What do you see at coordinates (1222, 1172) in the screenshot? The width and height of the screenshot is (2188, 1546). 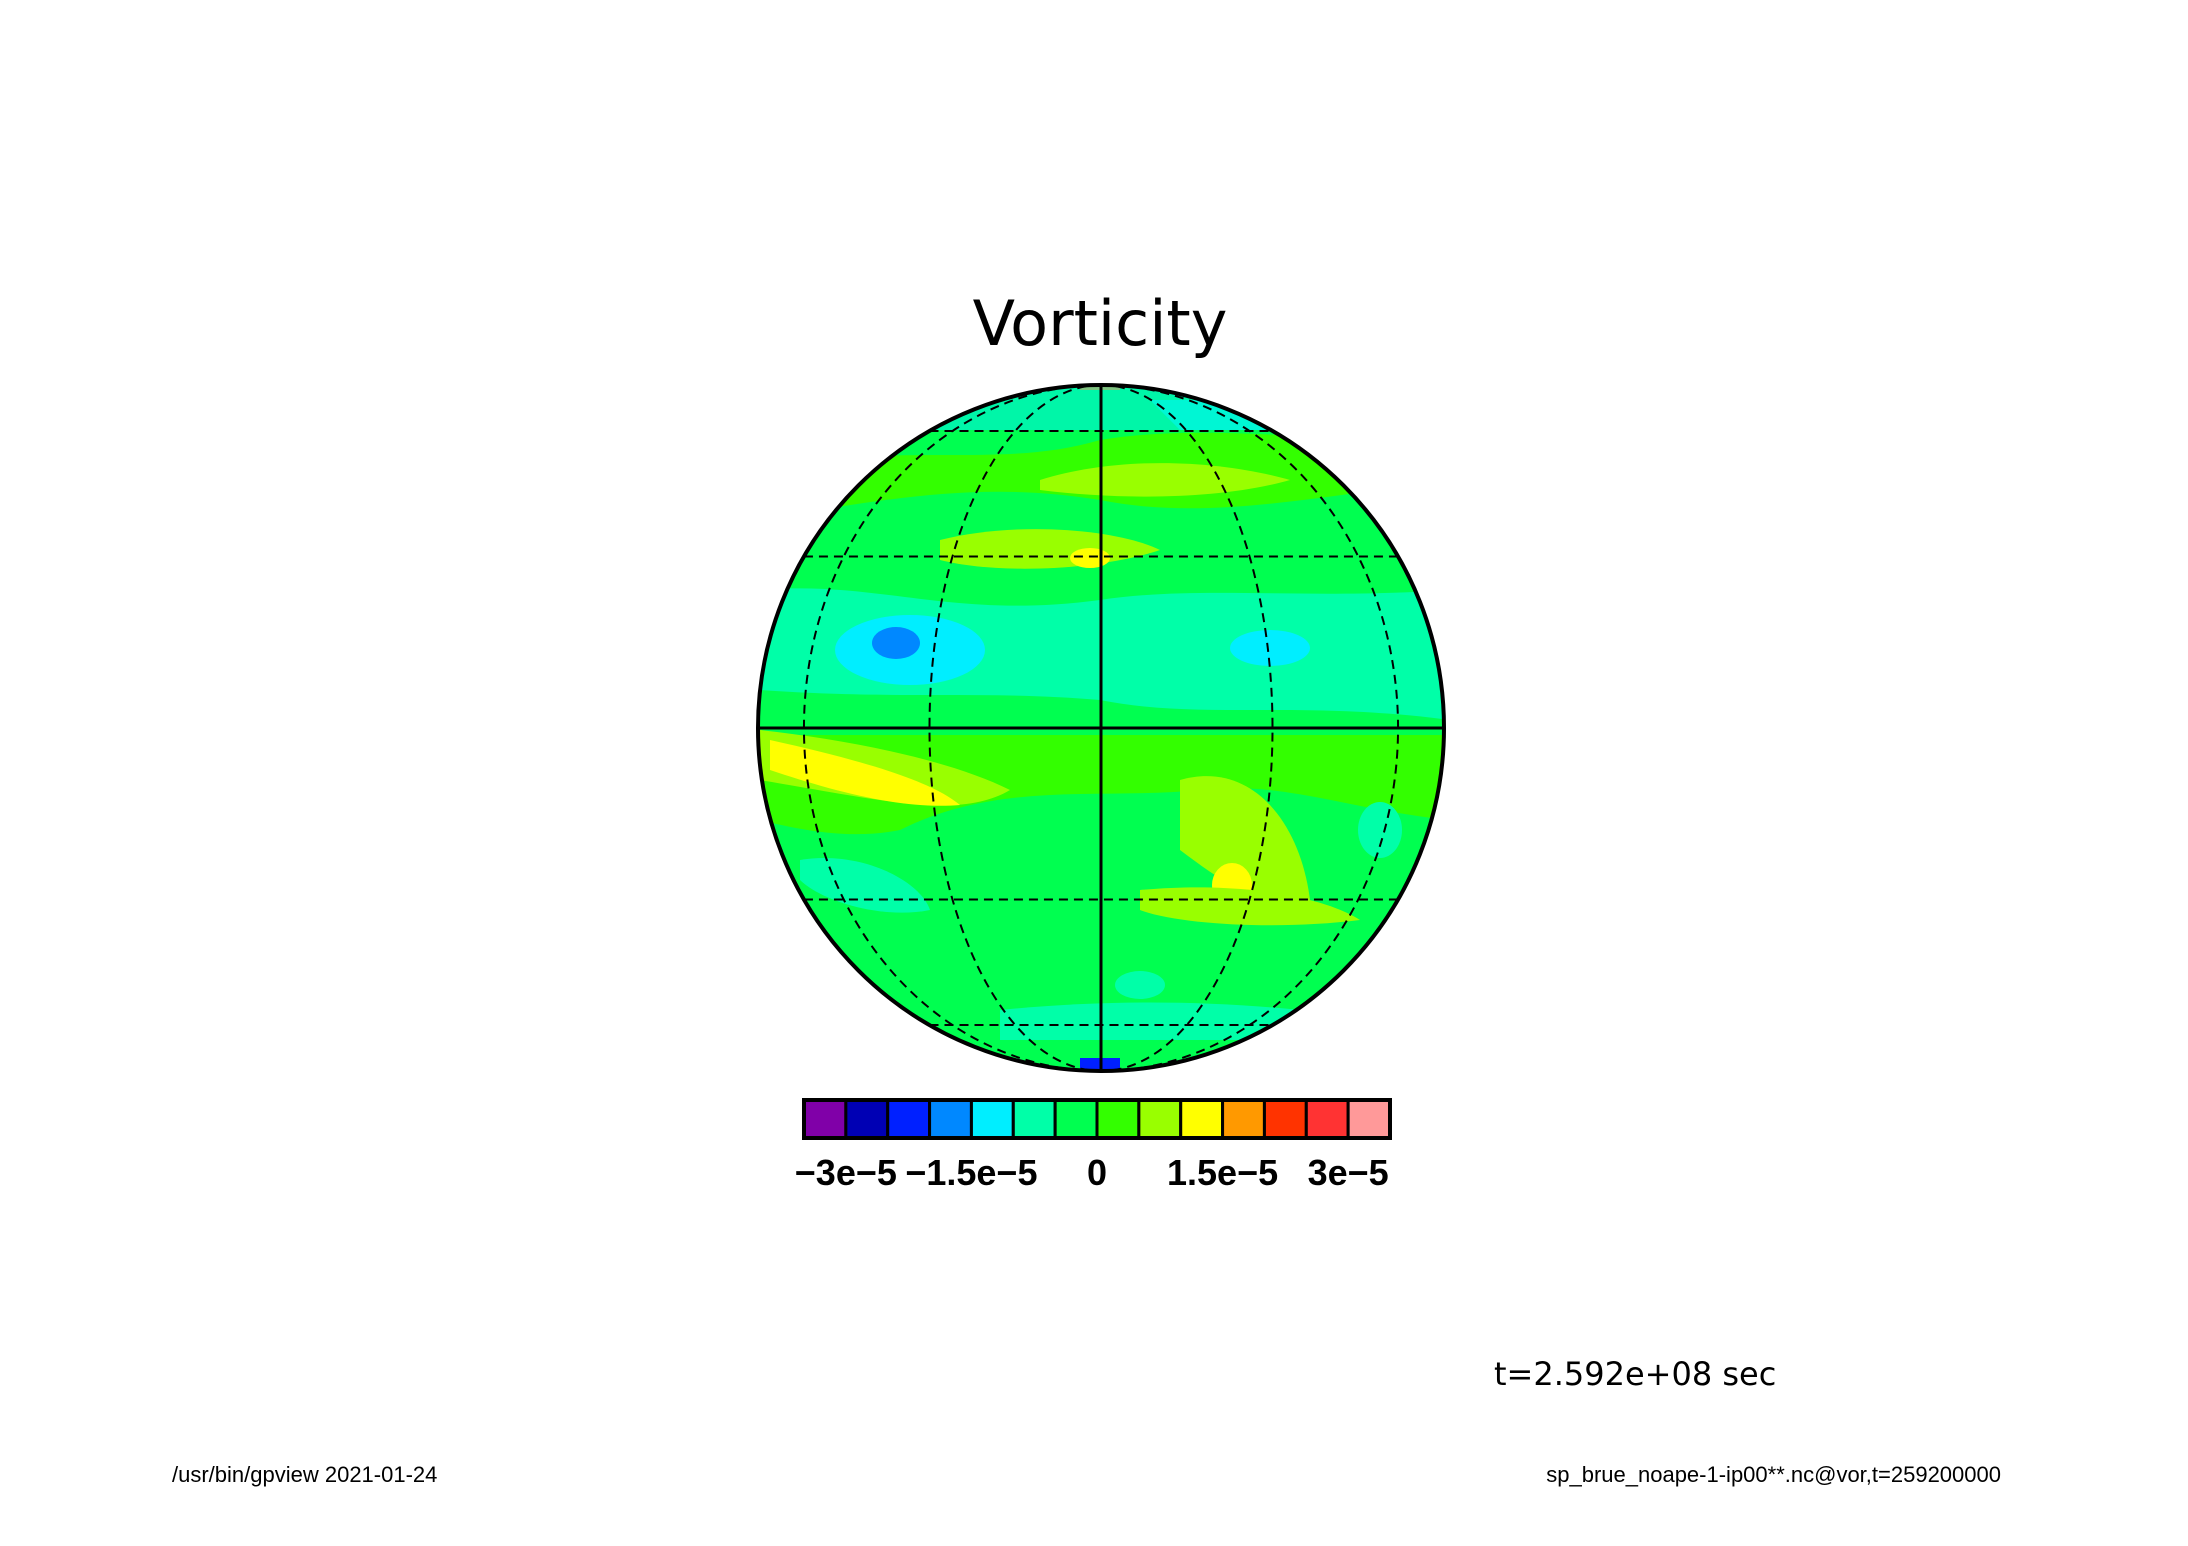 I see `colorbar-tick-label: 1.5e−5` at bounding box center [1222, 1172].